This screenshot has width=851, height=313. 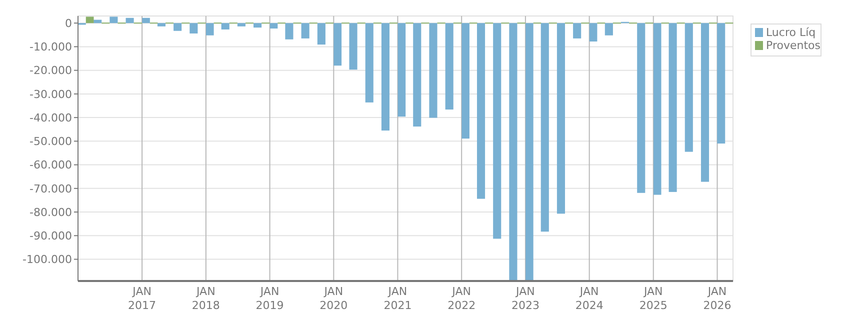 What do you see at coordinates (398, 298) in the screenshot?
I see `x-tick-label: JAN 2021` at bounding box center [398, 298].